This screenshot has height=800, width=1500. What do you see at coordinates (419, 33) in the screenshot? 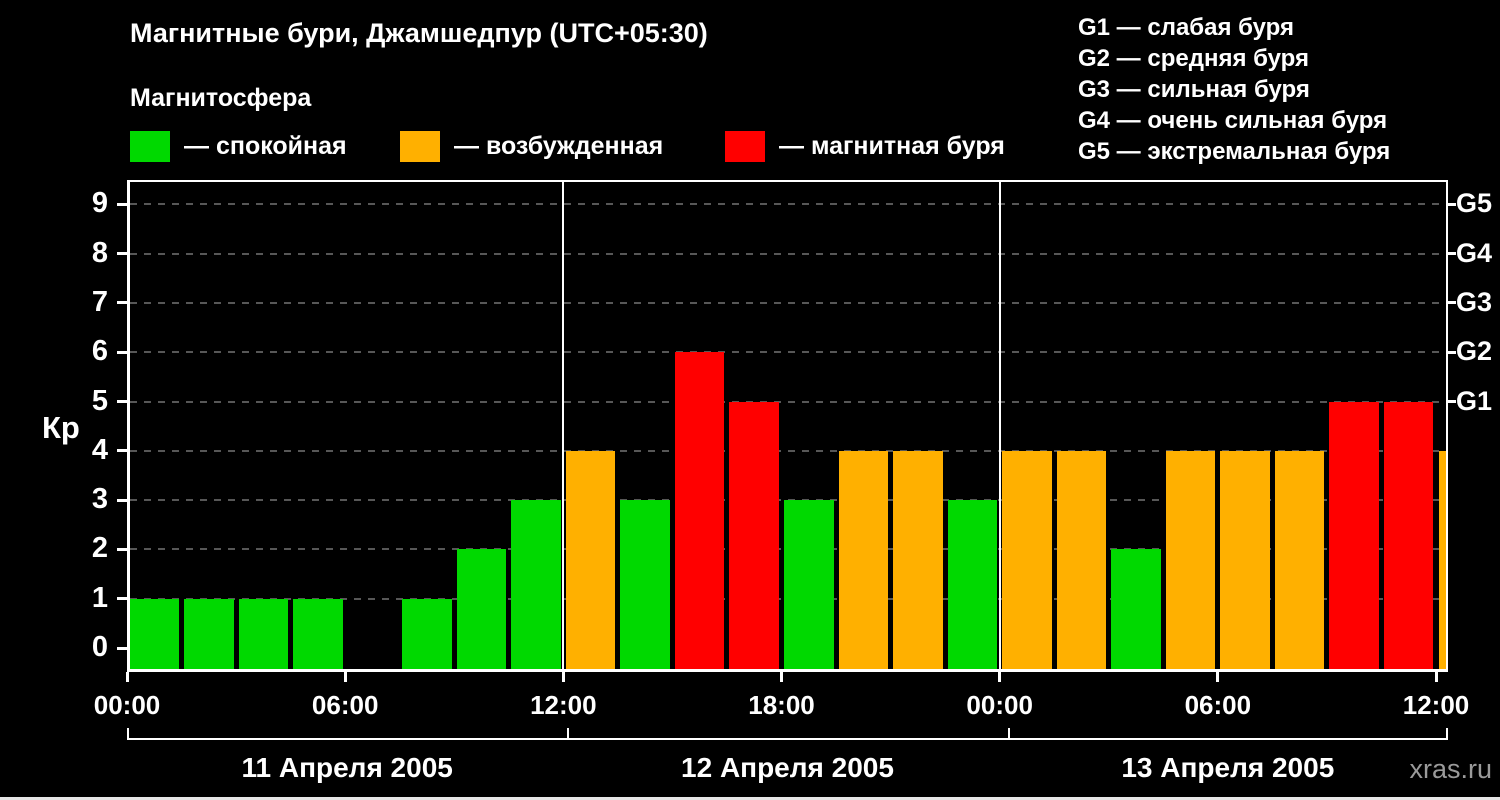
I see `chart-title: Магнитные бури, Джамшедпур (UTC+05:30)` at bounding box center [419, 33].